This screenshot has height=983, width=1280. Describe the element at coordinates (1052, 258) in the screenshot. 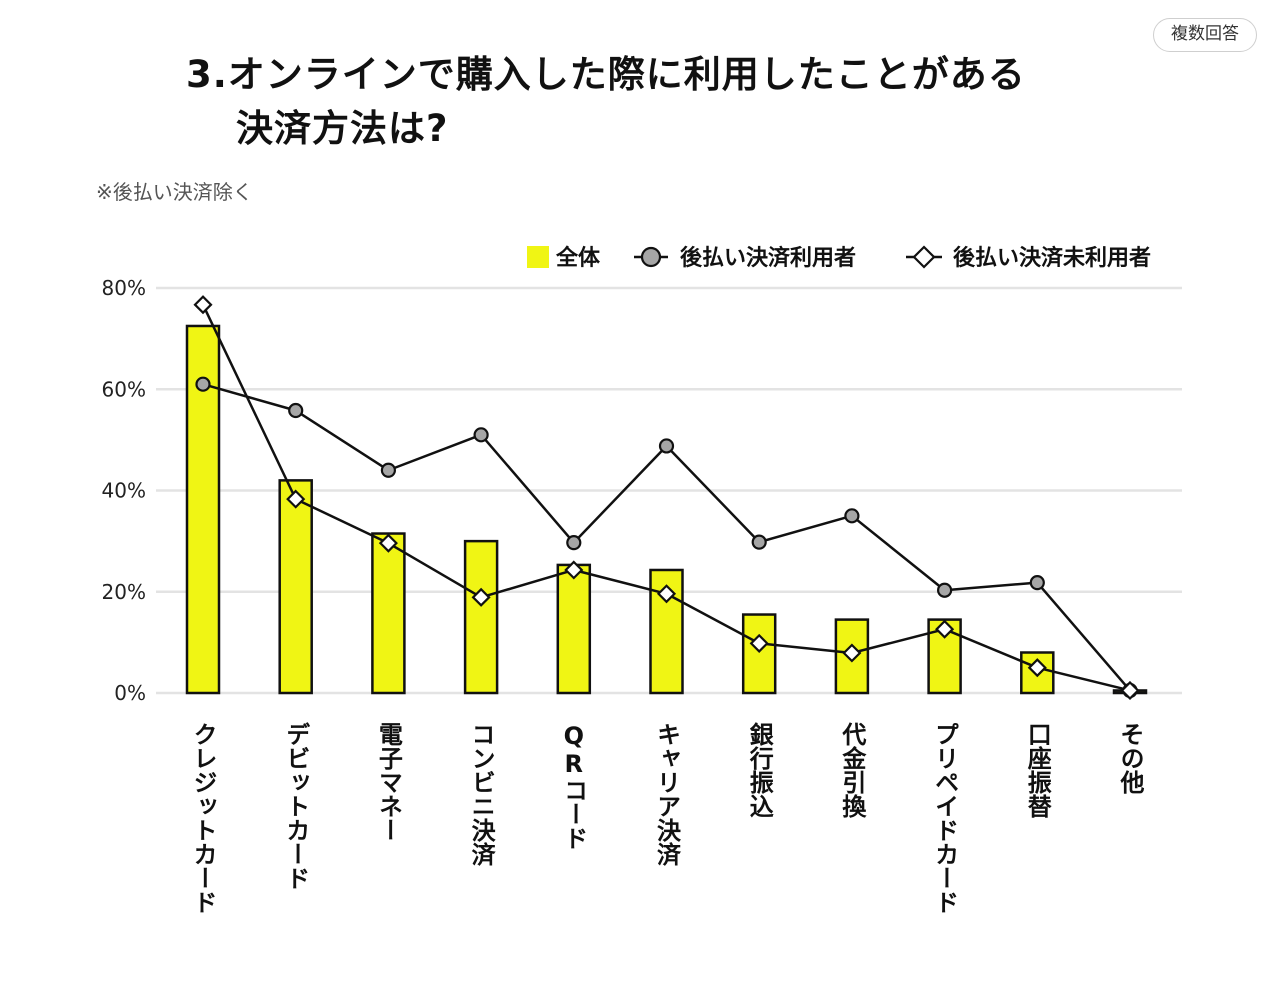

I see `legend-label-non-users: 後払い決済未利用者` at that location.